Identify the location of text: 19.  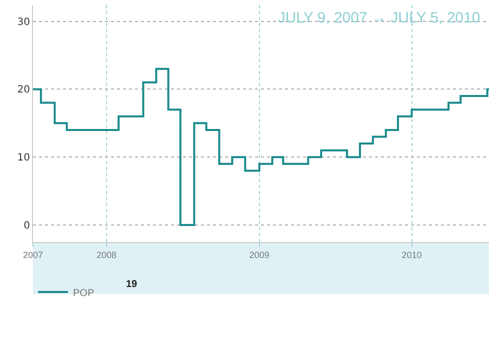
(132, 284).